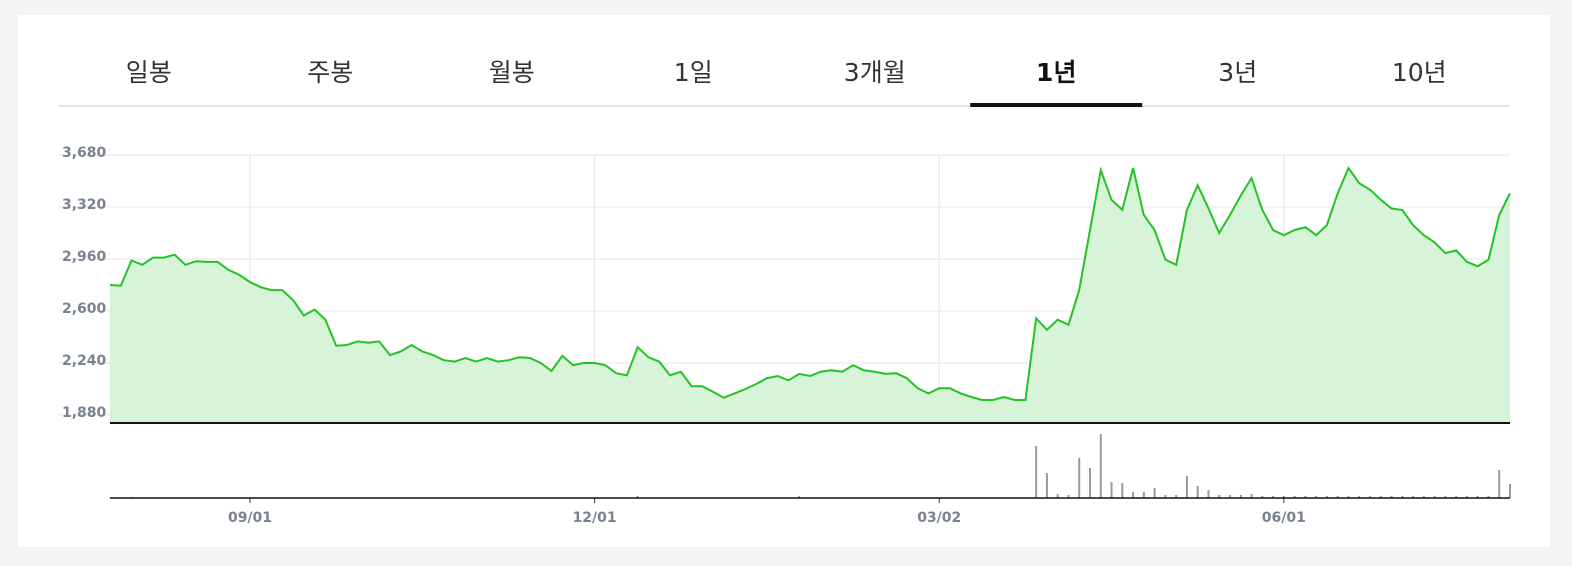  Describe the element at coordinates (1056, 72) in the screenshot. I see `tab: 1년` at that location.